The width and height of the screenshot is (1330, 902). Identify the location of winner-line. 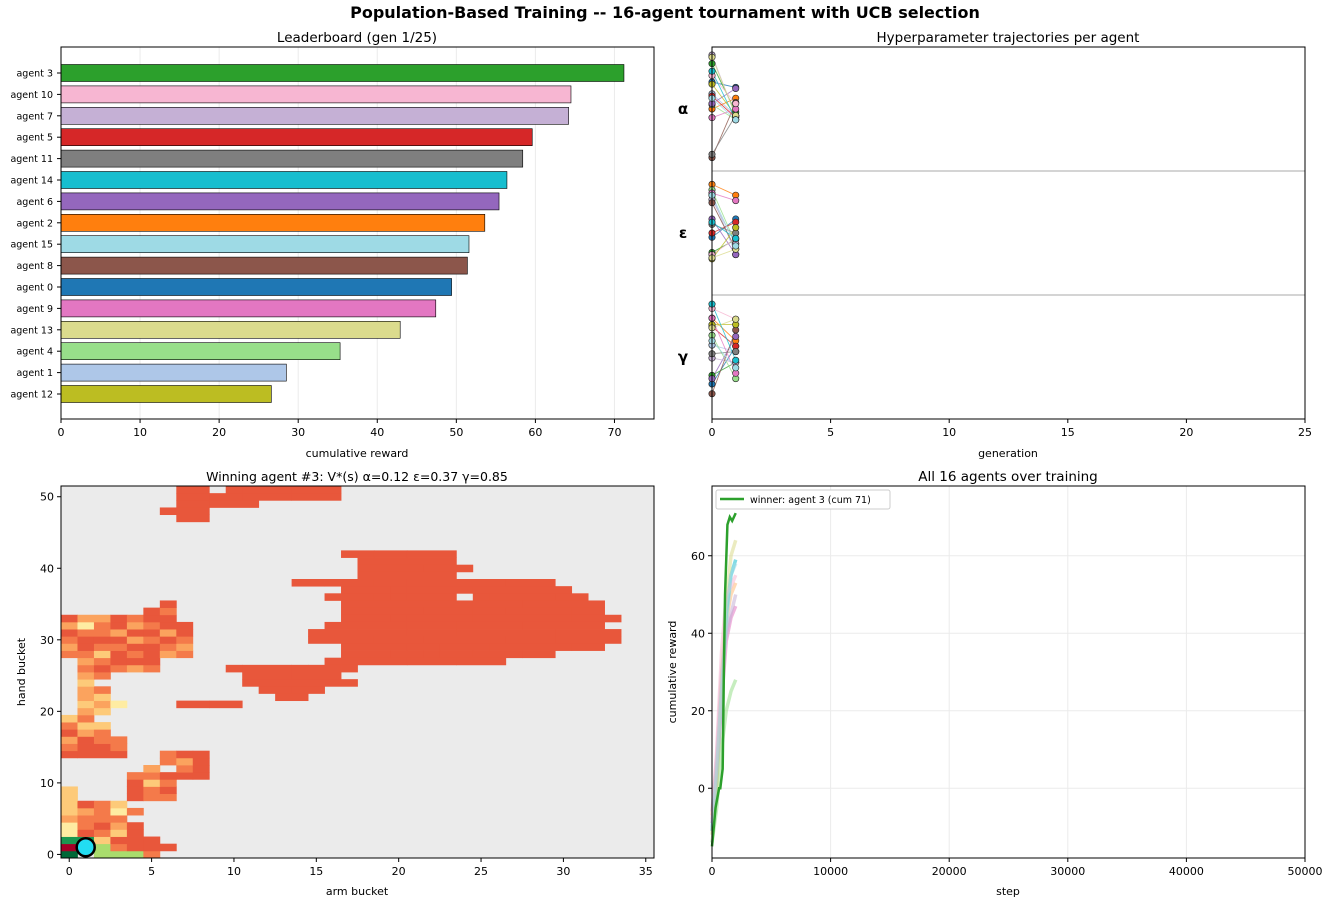
(723, 679).